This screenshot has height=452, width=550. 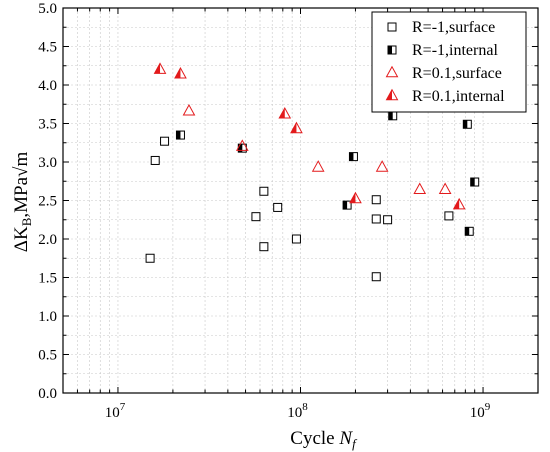 What do you see at coordinates (47, 48) in the screenshot?
I see `y-tick-label: 4.5` at bounding box center [47, 48].